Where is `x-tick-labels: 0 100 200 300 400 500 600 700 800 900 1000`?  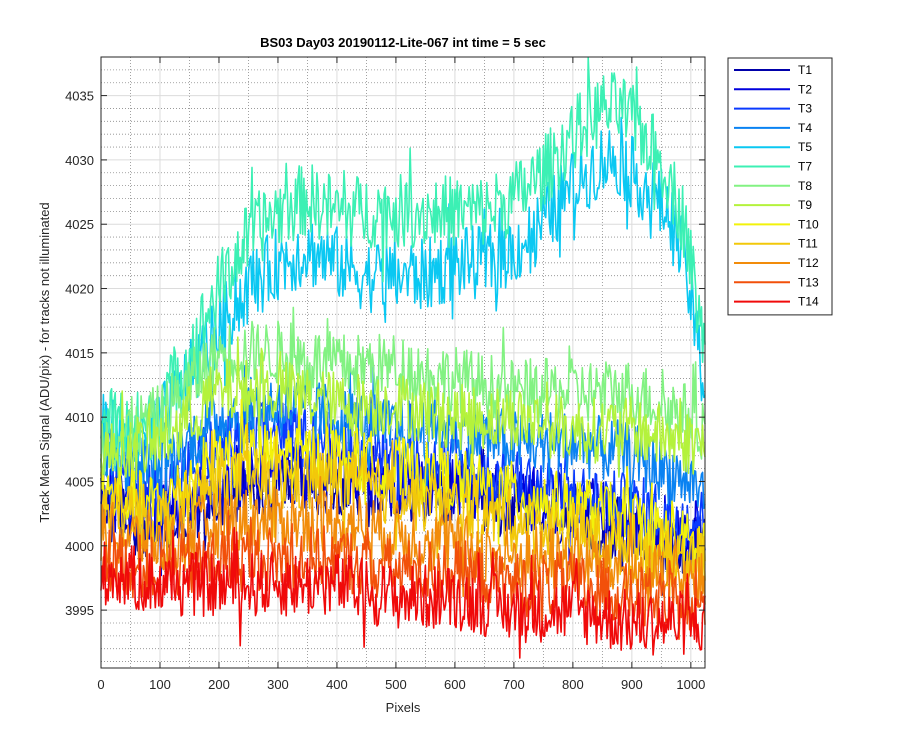 x-tick-labels: 0 100 200 300 400 500 600 700 800 900 1000 is located at coordinates (401, 684).